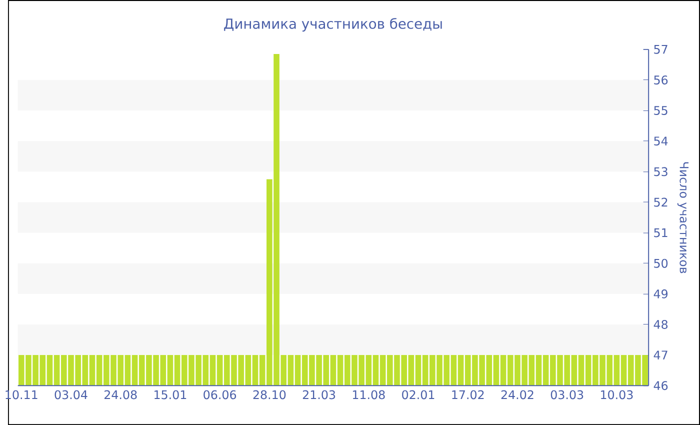  What do you see at coordinates (661, 141) in the screenshot?
I see `y-tick-label: 54` at bounding box center [661, 141].